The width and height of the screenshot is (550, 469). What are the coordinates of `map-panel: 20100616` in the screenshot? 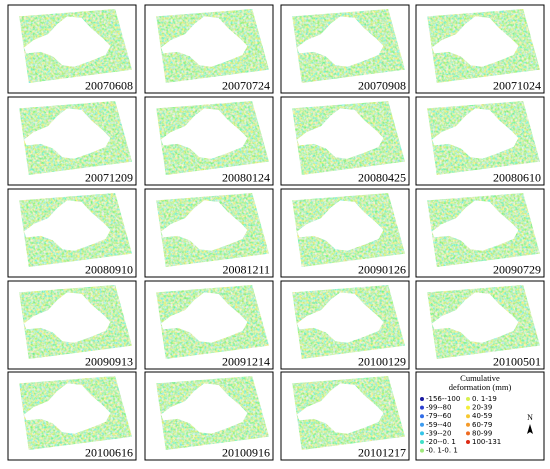 It's located at (72, 416).